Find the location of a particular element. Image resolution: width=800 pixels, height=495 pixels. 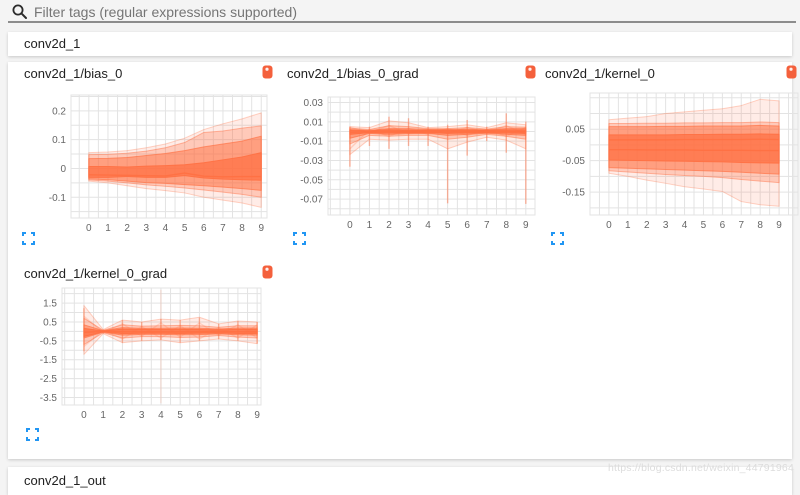

svg-text: -0.07 is located at coordinates (311, 200).